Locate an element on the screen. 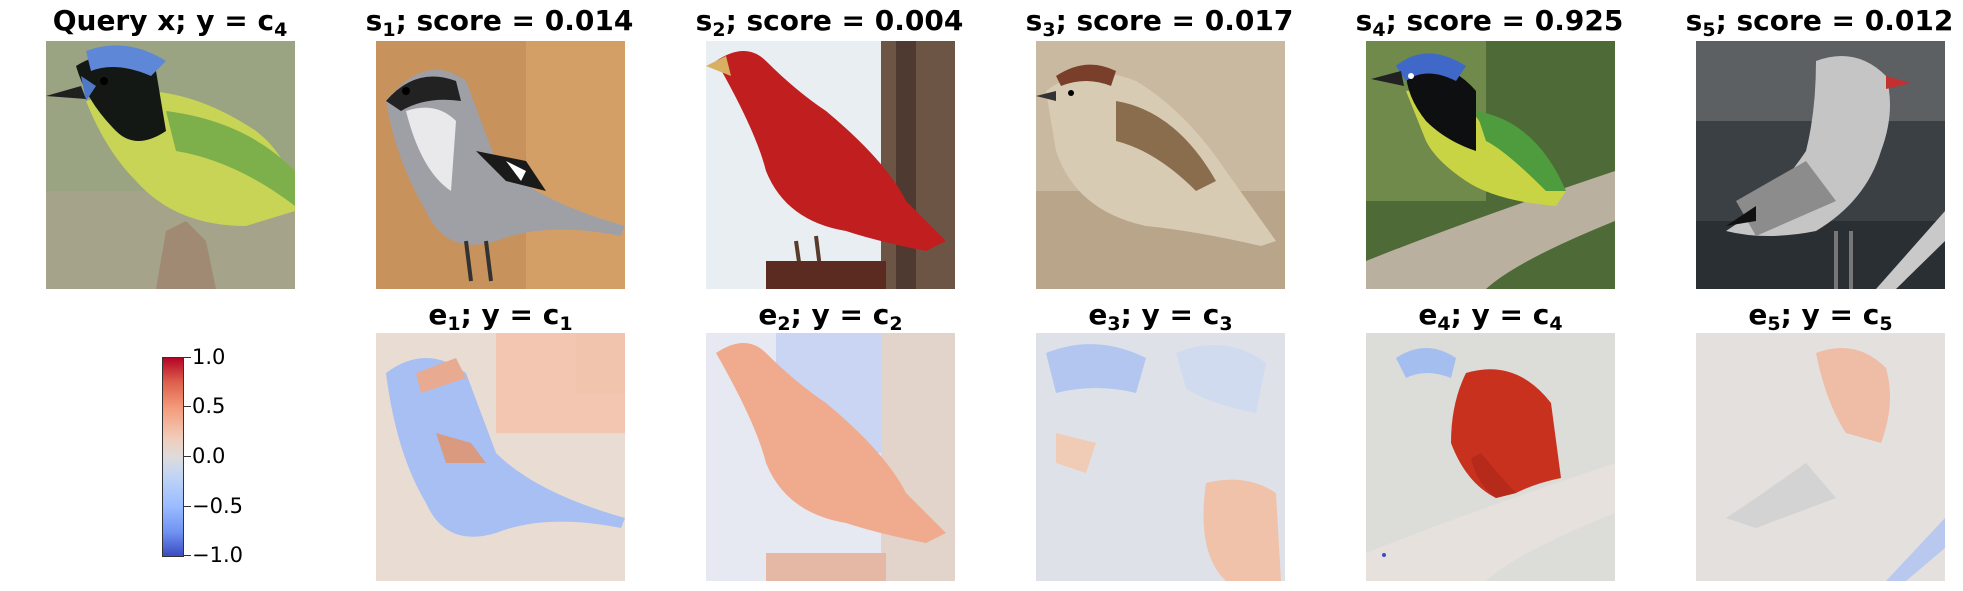  e1-title-e: e is located at coordinates (438, 314).